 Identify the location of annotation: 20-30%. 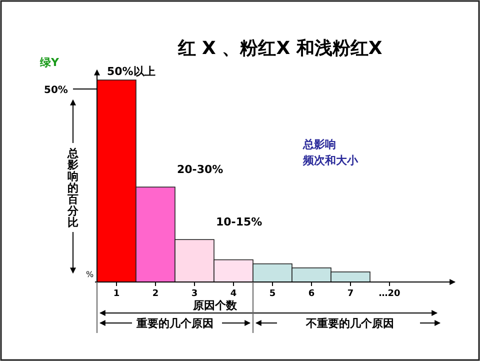
(200, 169).